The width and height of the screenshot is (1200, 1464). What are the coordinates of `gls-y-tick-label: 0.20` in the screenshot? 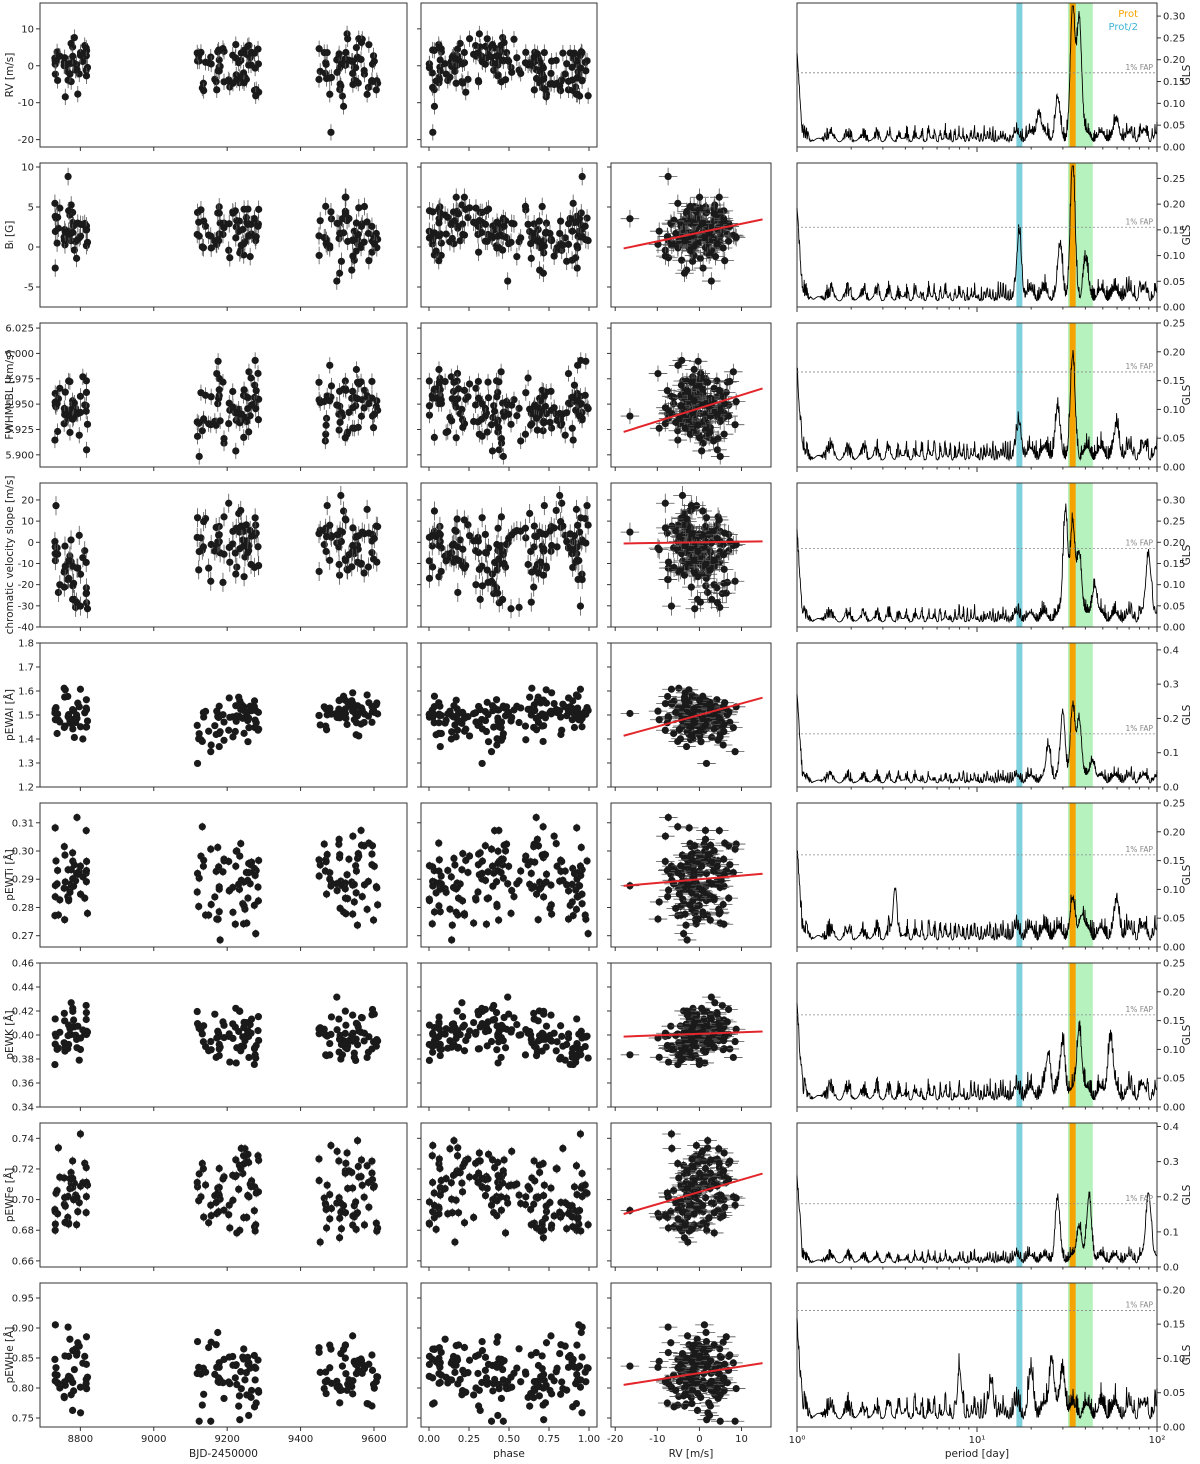 It's located at (1174, 205).